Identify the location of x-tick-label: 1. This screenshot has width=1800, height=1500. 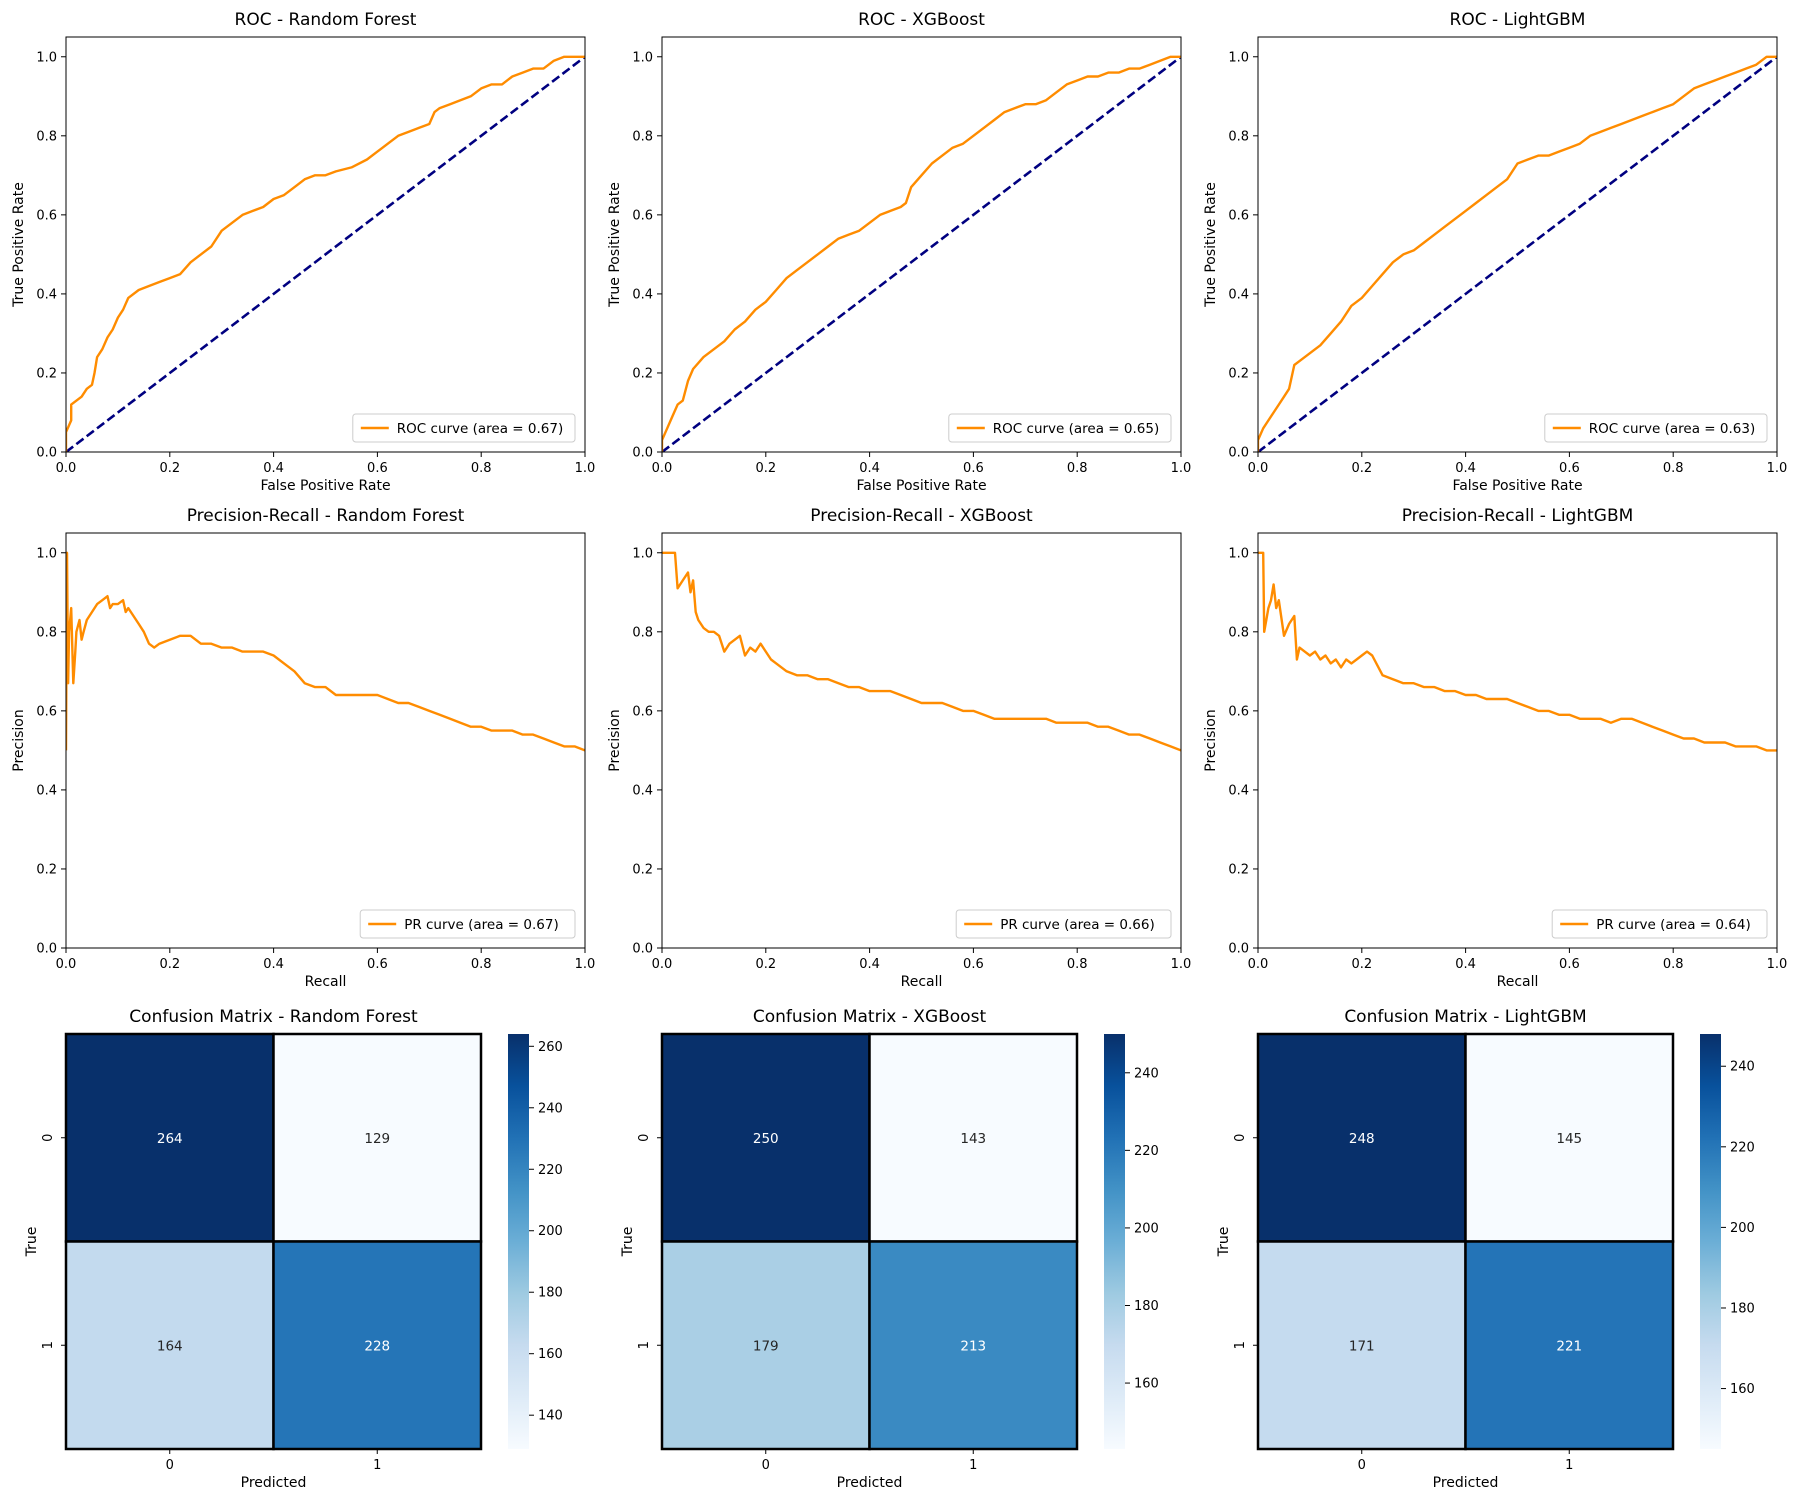
(1569, 1465).